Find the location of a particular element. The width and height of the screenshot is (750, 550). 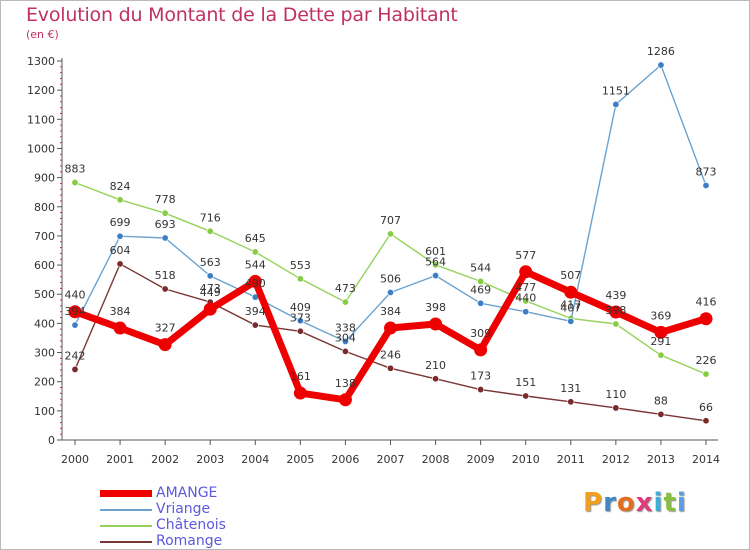

data-label-vriange: 564 is located at coordinates (435, 262).